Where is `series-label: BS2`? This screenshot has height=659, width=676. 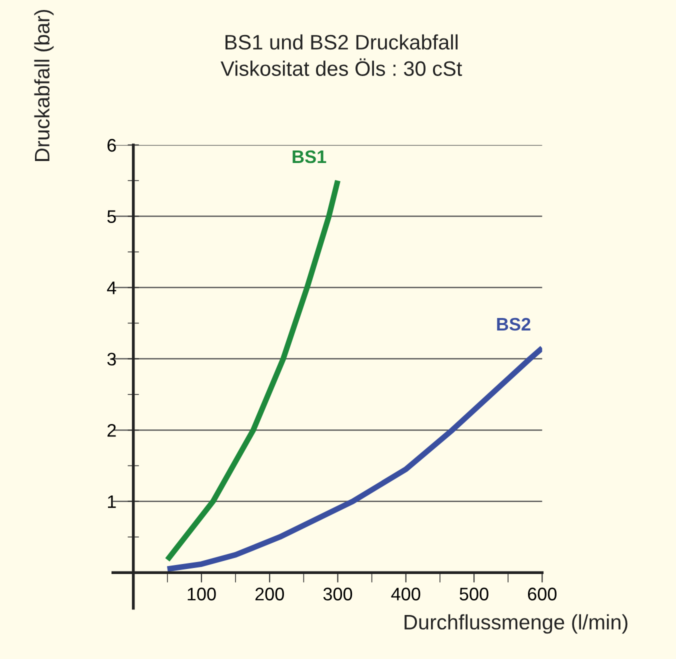 series-label: BS2 is located at coordinates (513, 324).